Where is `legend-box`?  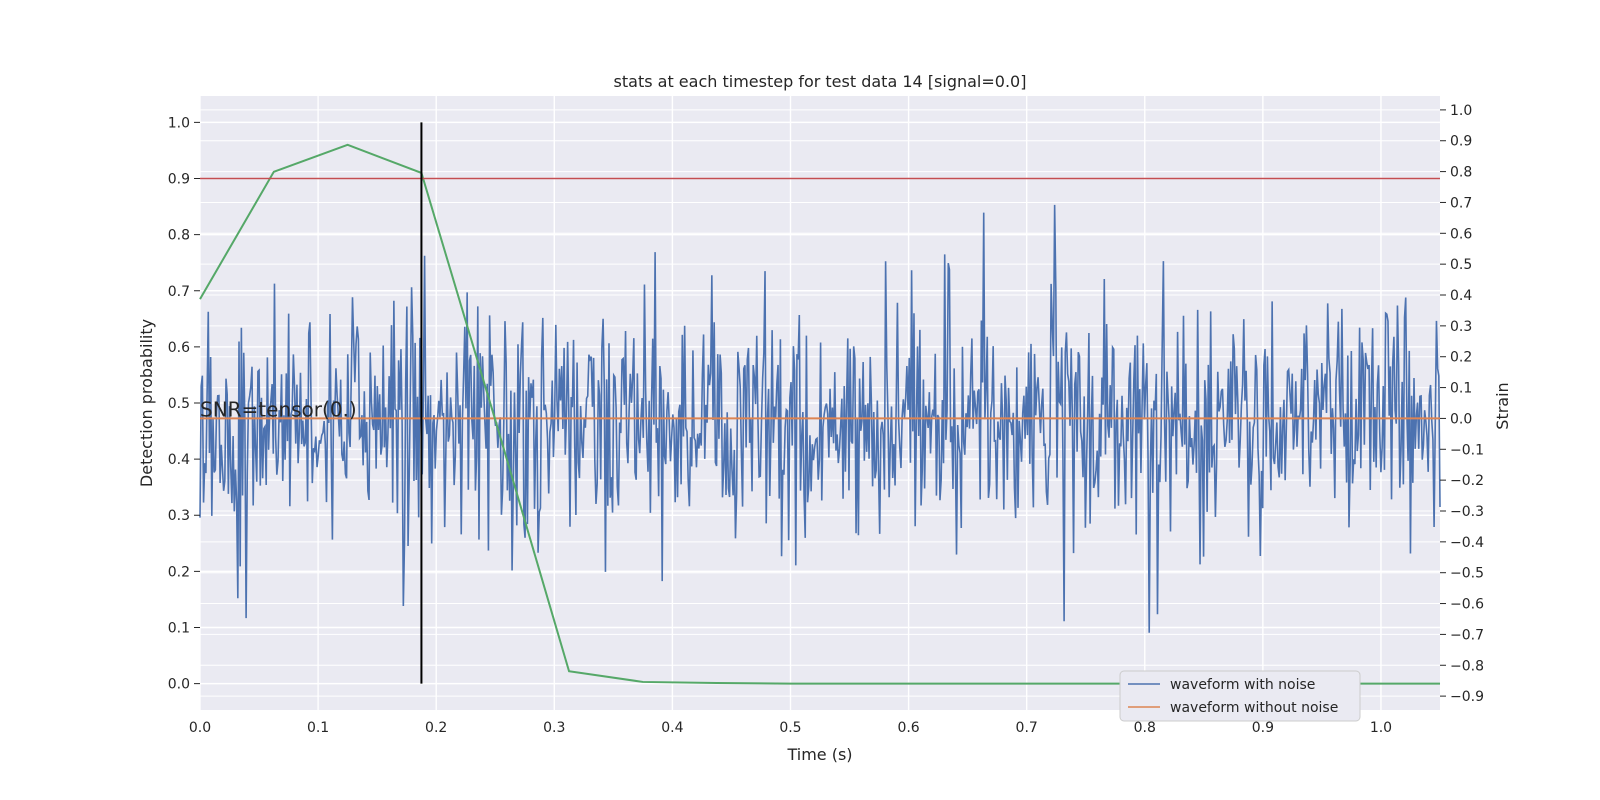
legend-box is located at coordinates (1240, 696).